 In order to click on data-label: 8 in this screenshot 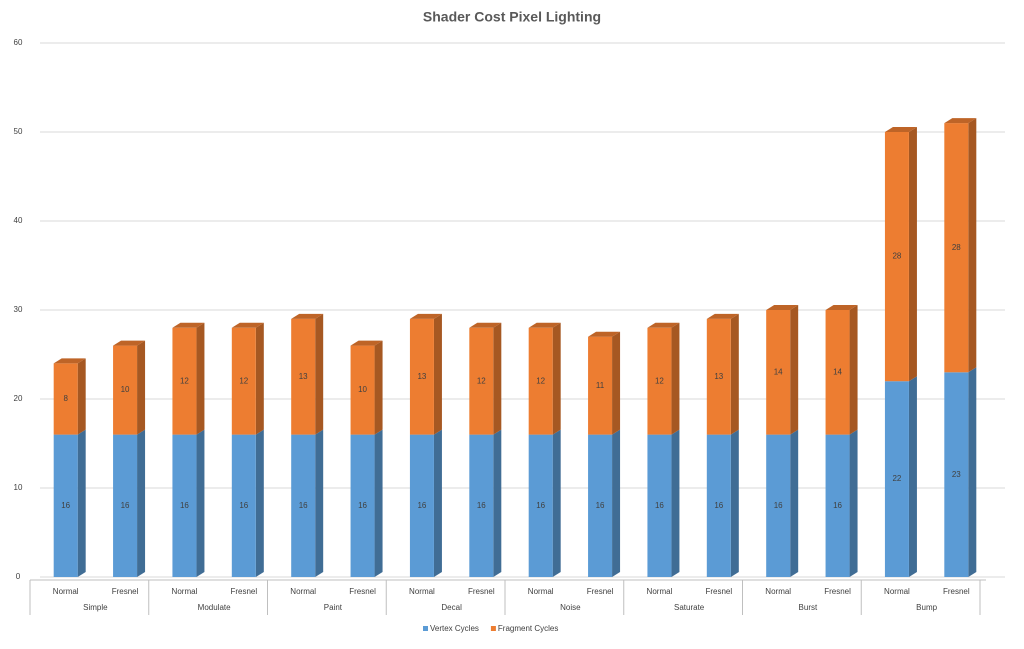, I will do `click(65, 398)`.